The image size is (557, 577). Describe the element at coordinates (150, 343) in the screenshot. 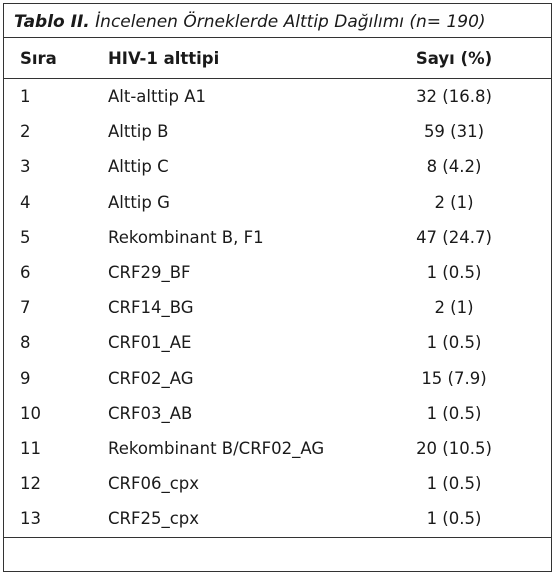

I see `subtype: CRF01_AE` at that location.